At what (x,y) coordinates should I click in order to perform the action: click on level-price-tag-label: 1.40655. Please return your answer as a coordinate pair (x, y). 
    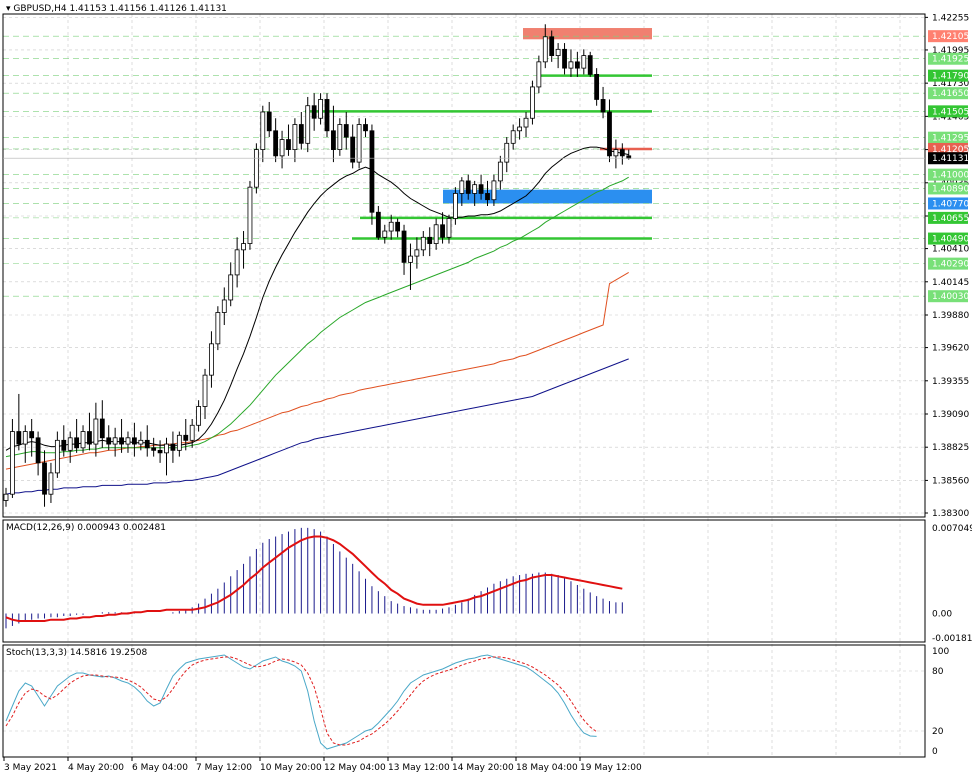
    Looking at the image, I should click on (950, 219).